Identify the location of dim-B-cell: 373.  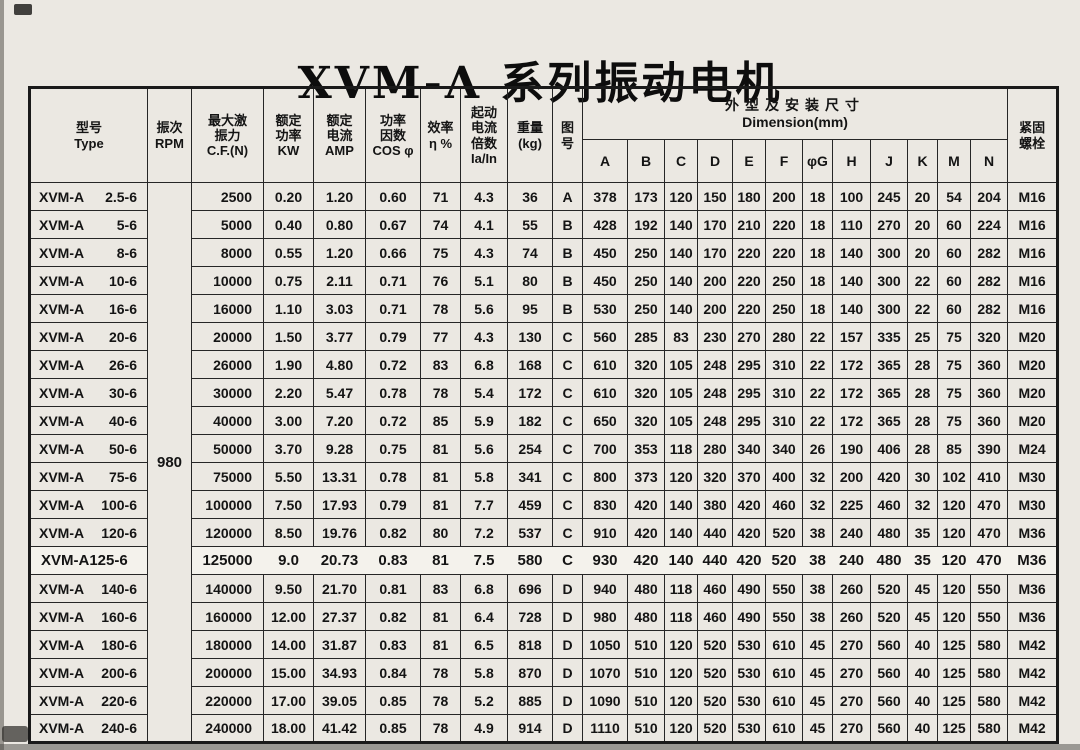
(646, 476).